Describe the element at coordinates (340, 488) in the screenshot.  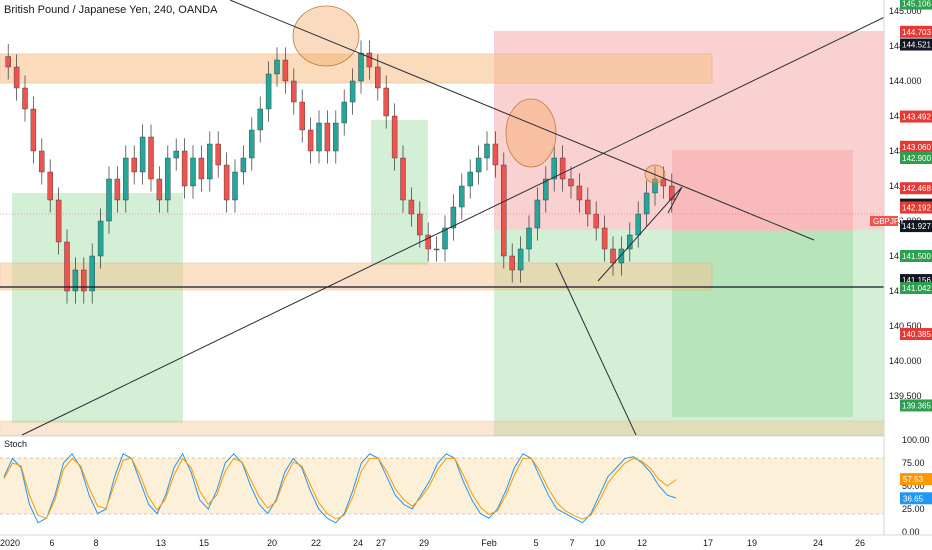
I see `stoch-d-line` at that location.